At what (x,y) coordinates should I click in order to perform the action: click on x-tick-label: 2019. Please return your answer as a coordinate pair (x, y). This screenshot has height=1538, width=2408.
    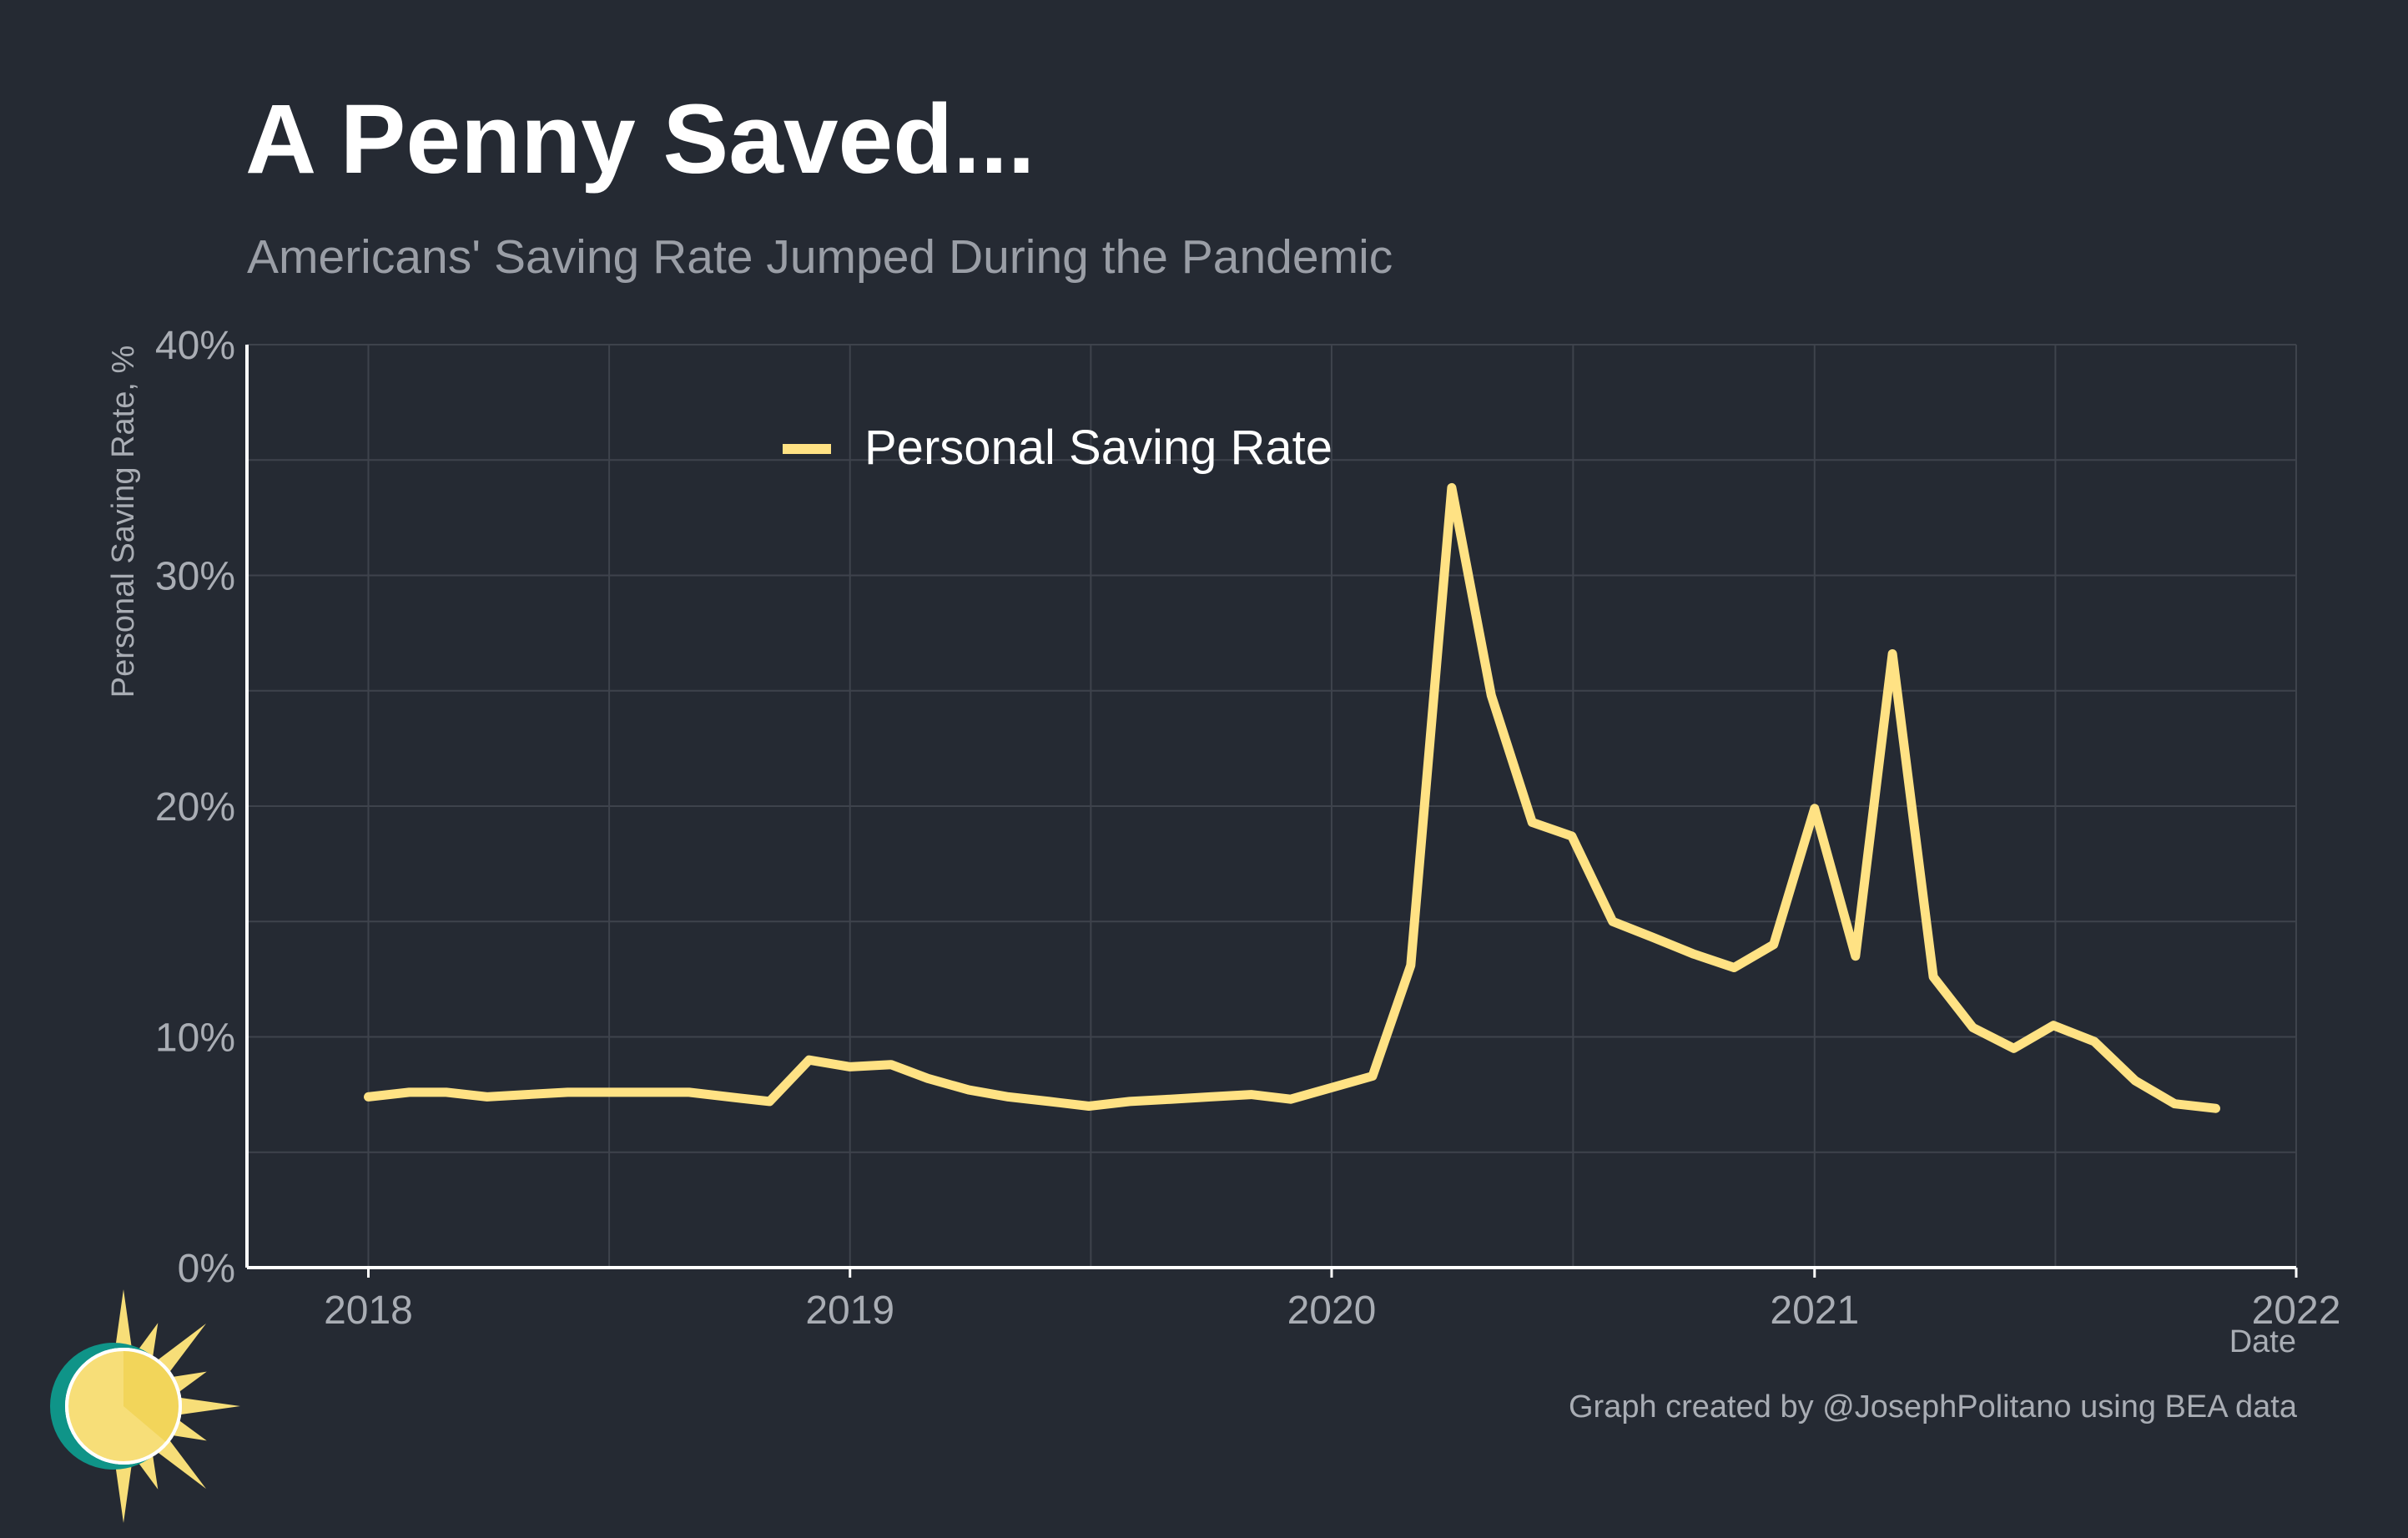
    Looking at the image, I should click on (849, 1310).